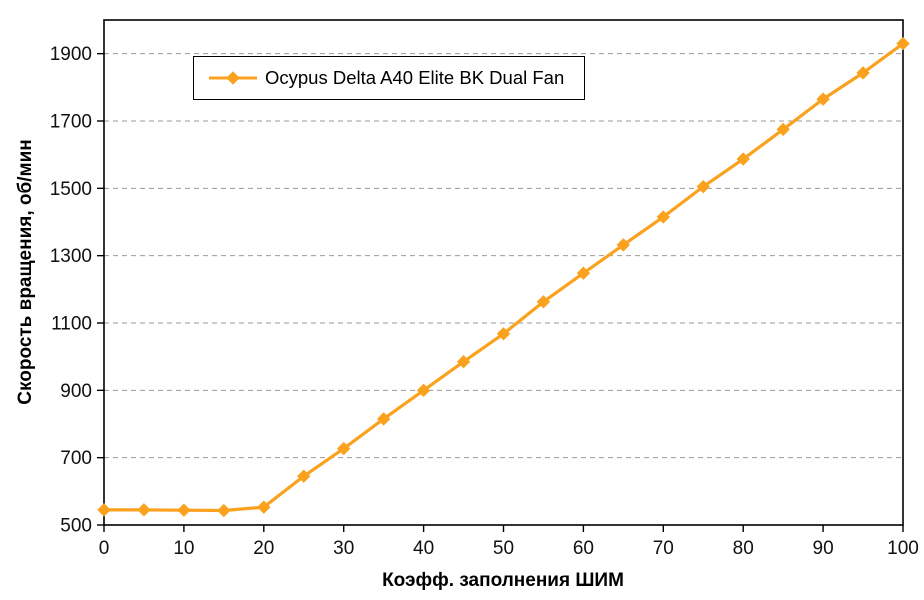 This screenshot has width=924, height=600. I want to click on y-axis-title: Скорость вращения, об/мин, so click(25, 272).